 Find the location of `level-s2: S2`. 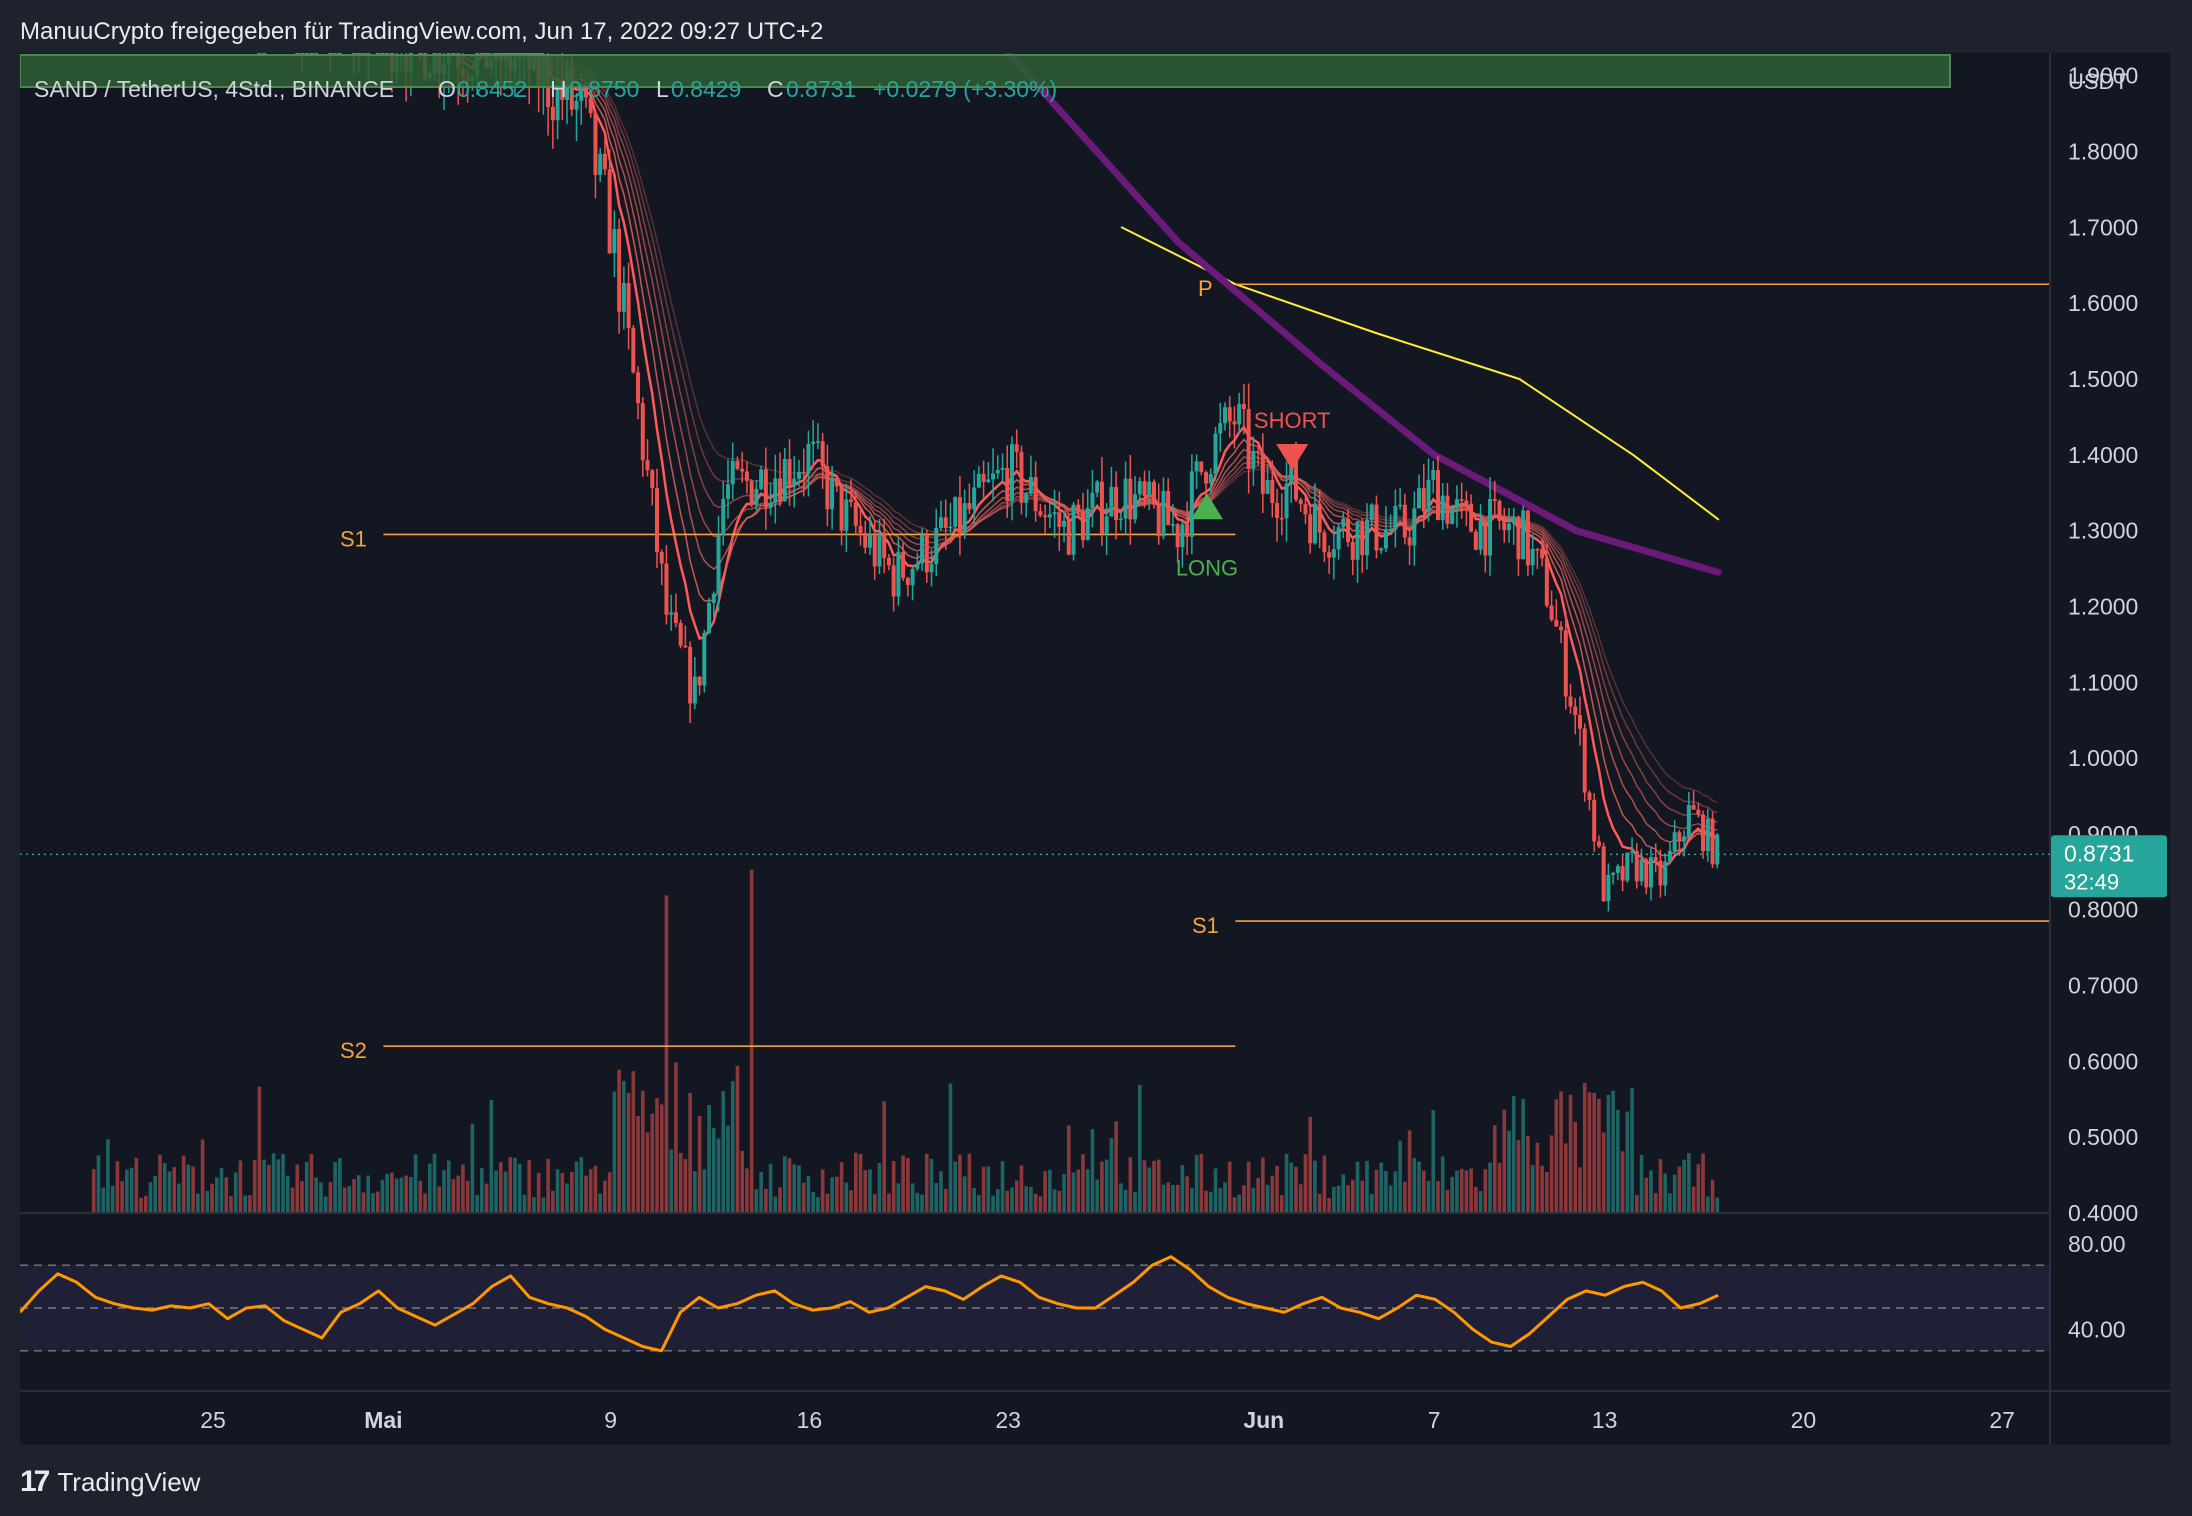

level-s2: S2 is located at coordinates (788, 1050).